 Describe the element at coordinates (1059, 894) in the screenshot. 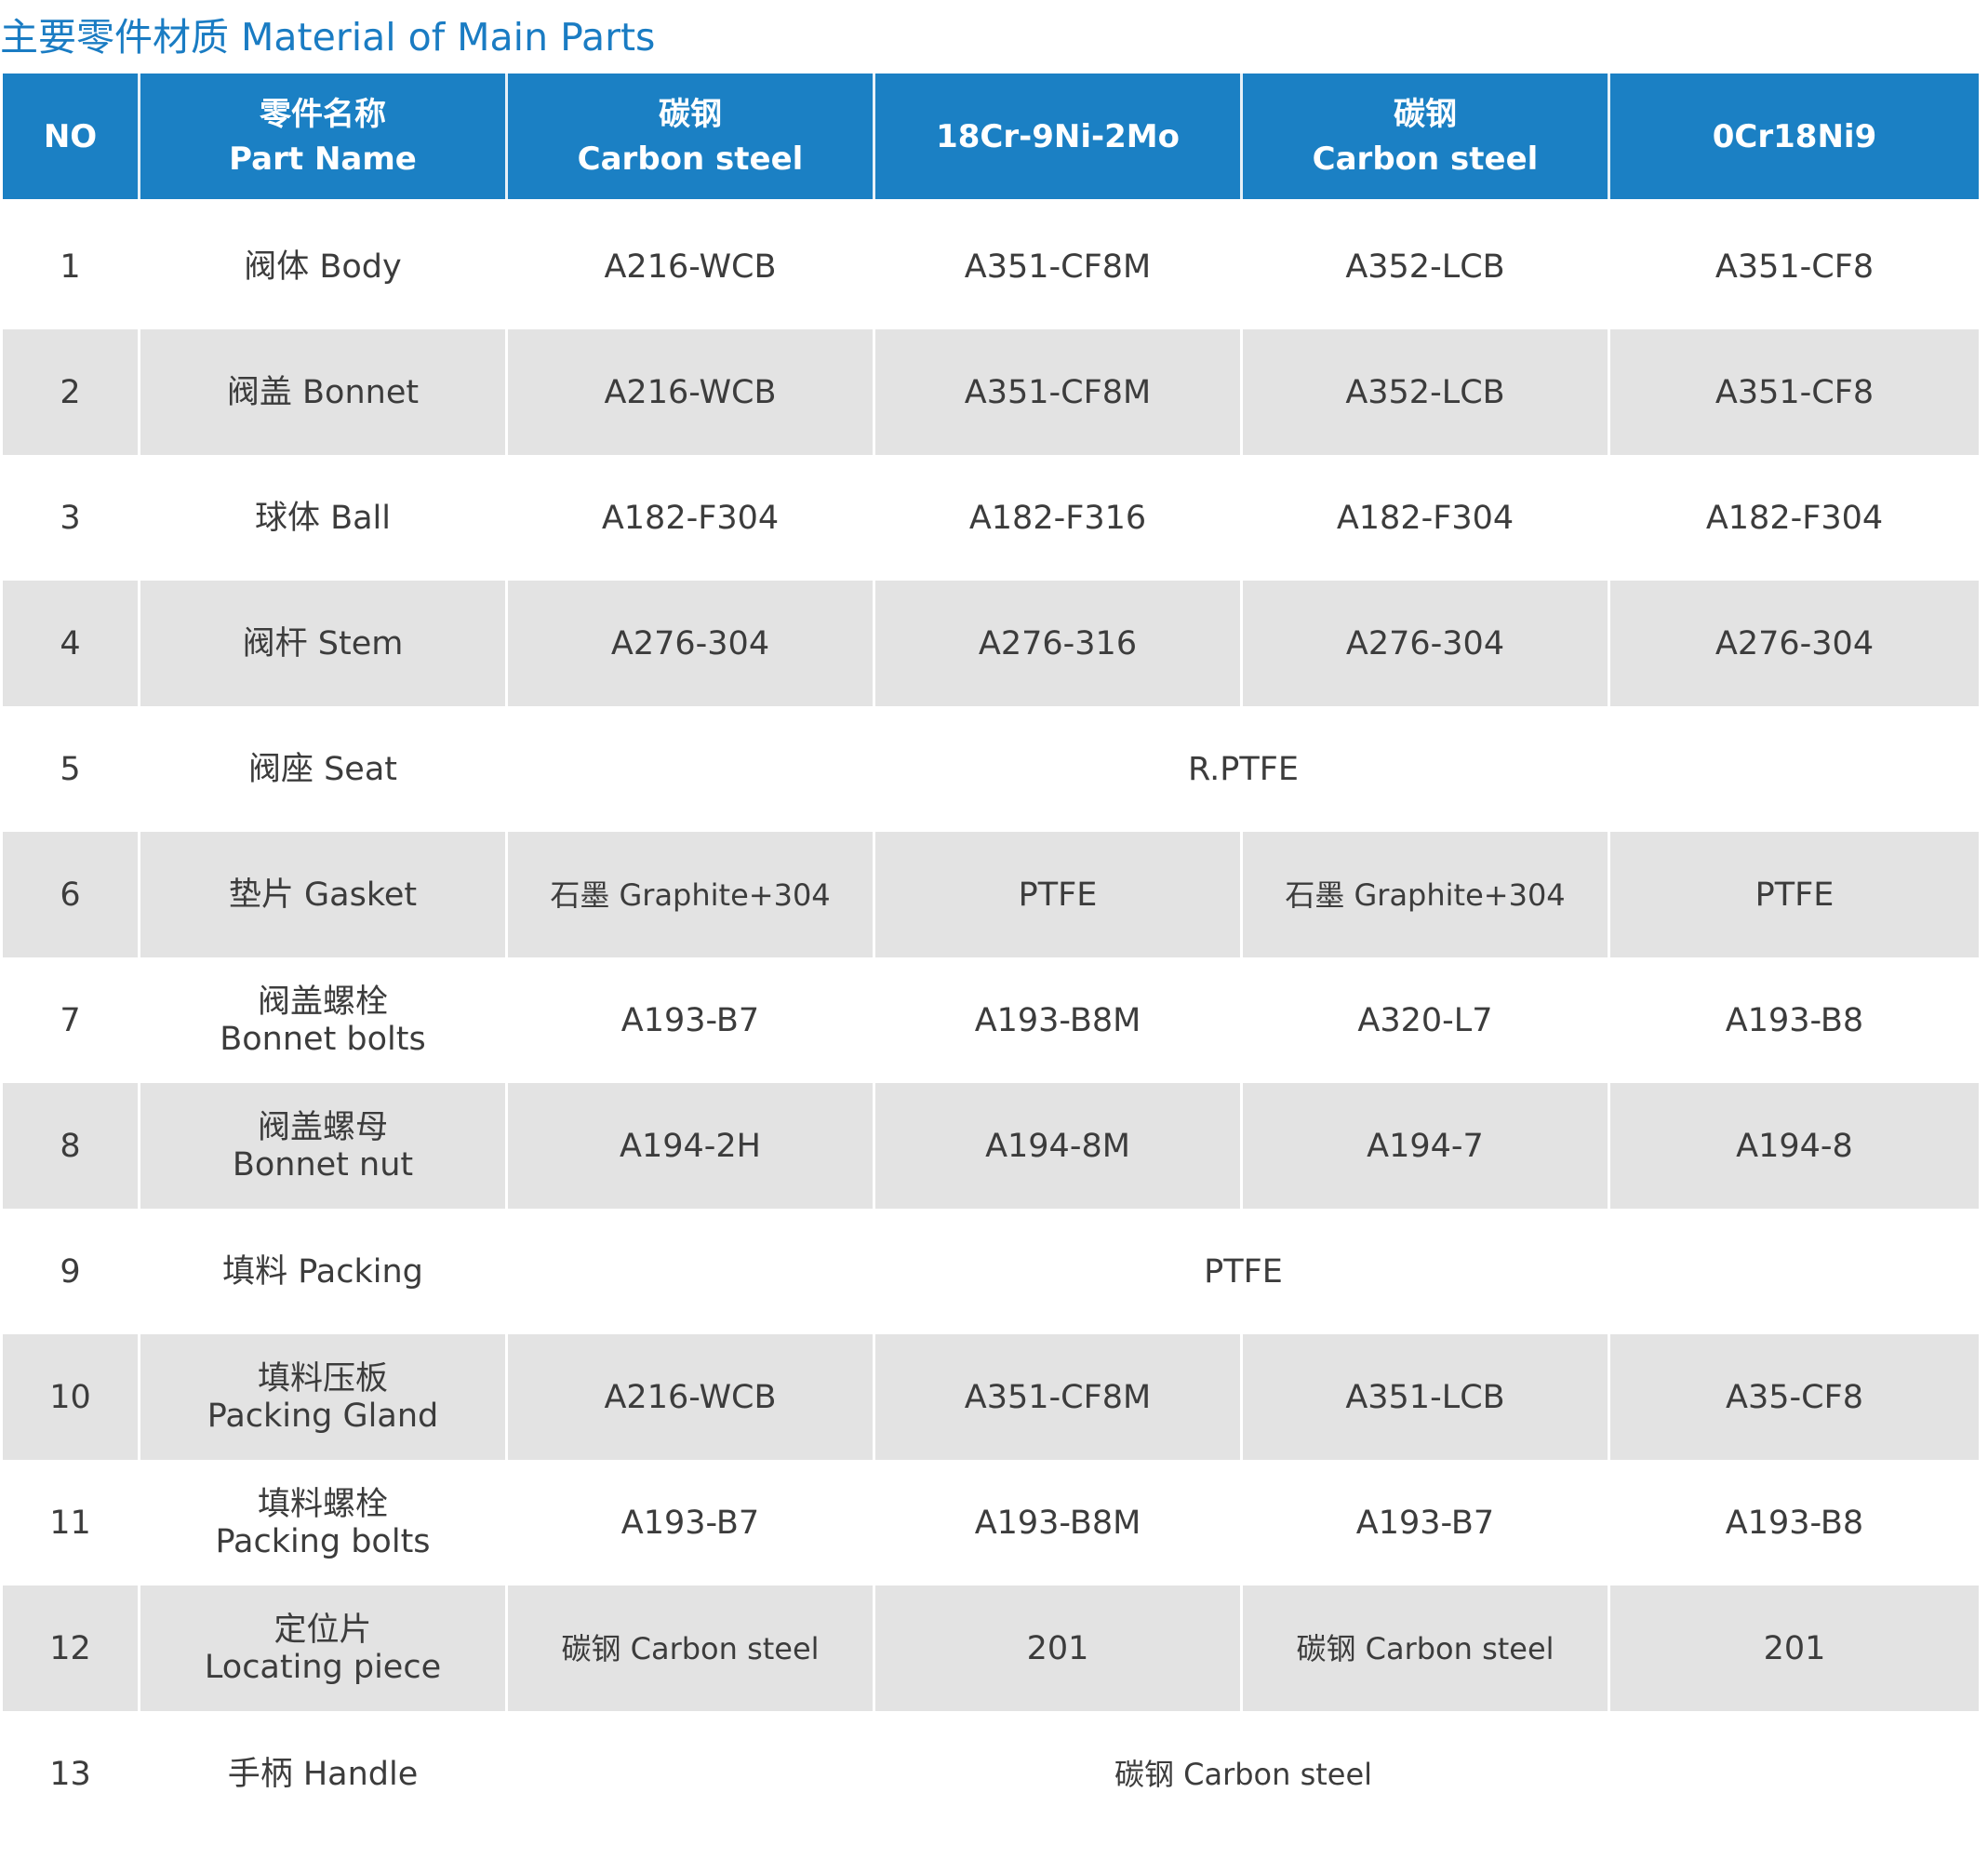

I see `material-col-2: PTFE` at that location.